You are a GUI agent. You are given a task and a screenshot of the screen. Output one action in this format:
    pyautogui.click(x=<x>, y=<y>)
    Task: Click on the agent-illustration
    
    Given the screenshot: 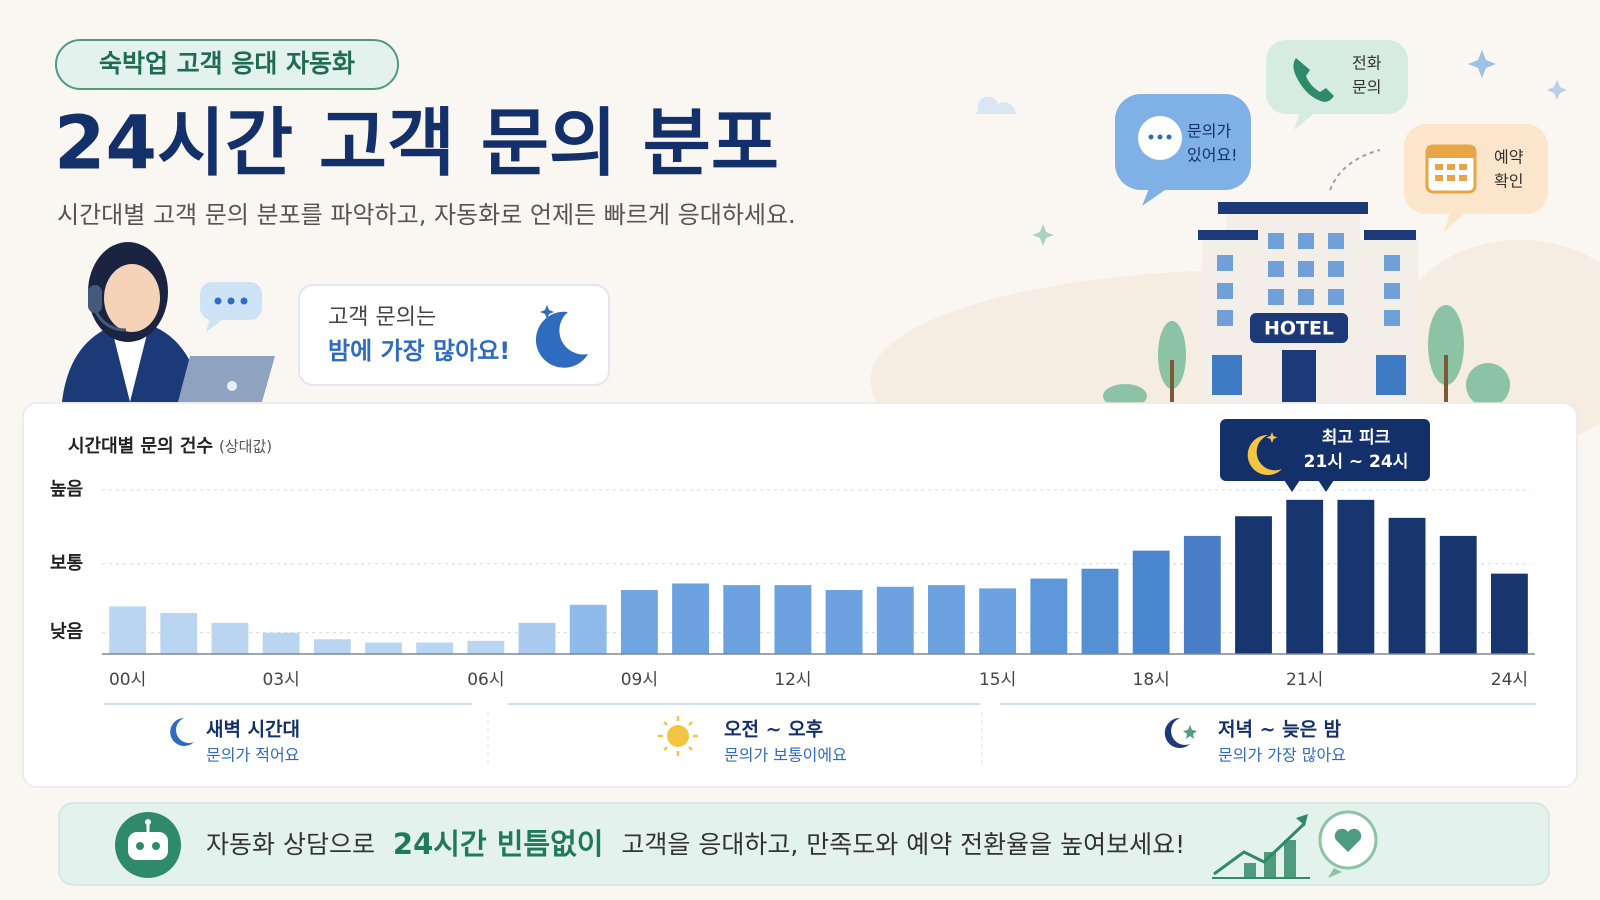 What is the action you would take?
    pyautogui.click(x=168, y=322)
    